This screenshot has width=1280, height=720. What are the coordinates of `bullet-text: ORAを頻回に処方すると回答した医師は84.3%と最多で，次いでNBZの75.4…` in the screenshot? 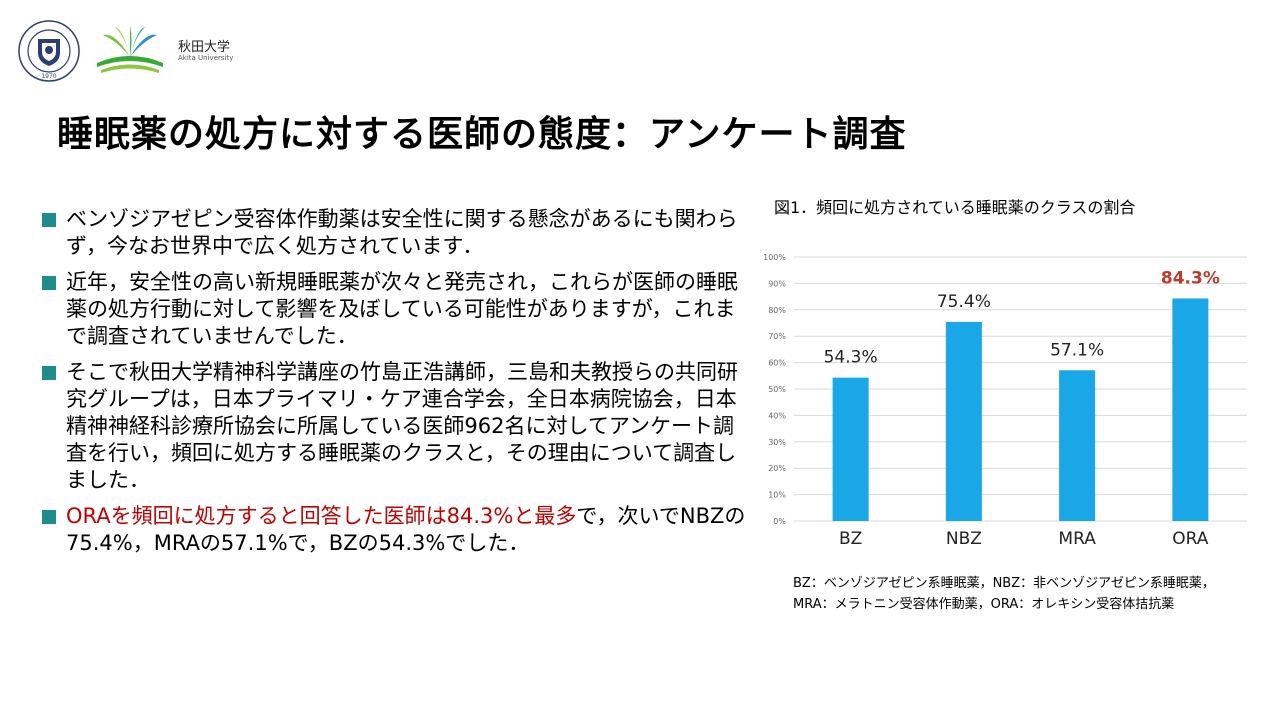 It's located at (405, 529).